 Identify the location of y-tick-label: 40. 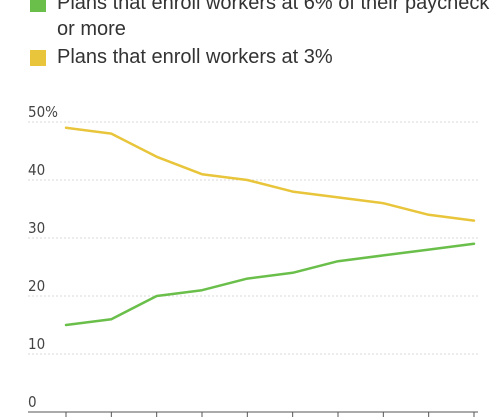
(36, 170).